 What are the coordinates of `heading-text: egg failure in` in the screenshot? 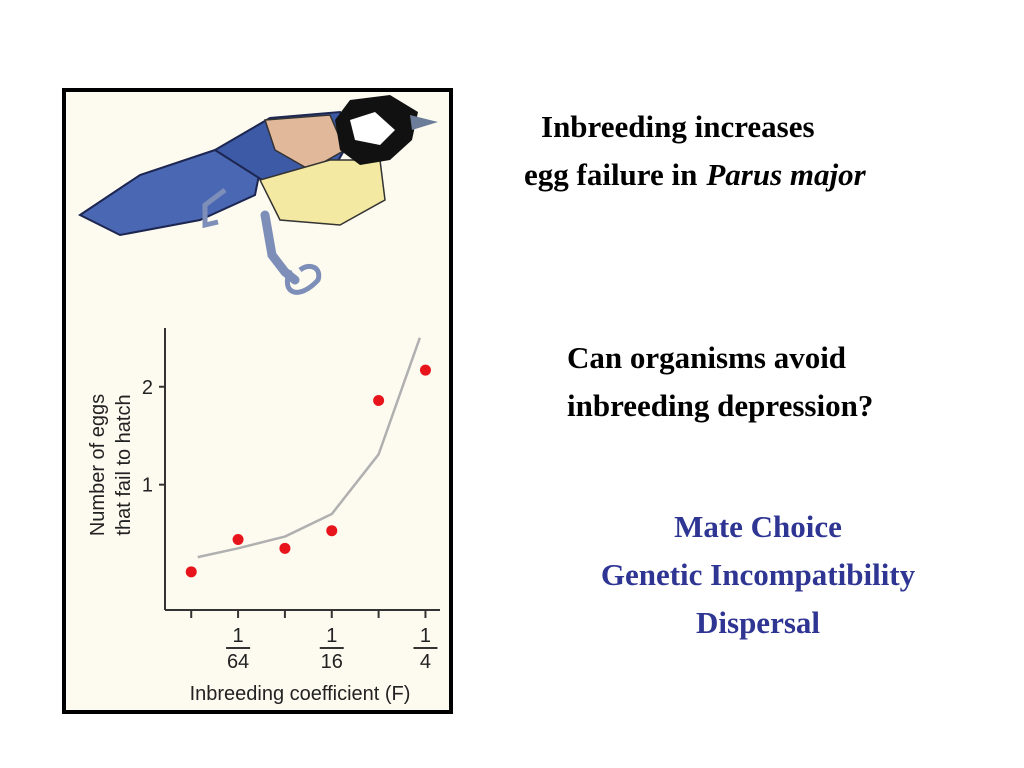 It's located at (610, 174).